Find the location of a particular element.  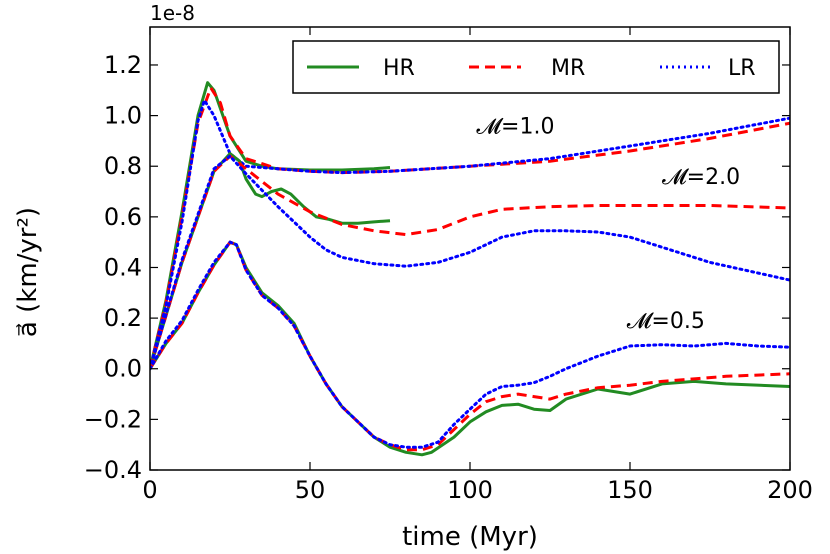

legend: HR MR LR is located at coordinates (536, 67).